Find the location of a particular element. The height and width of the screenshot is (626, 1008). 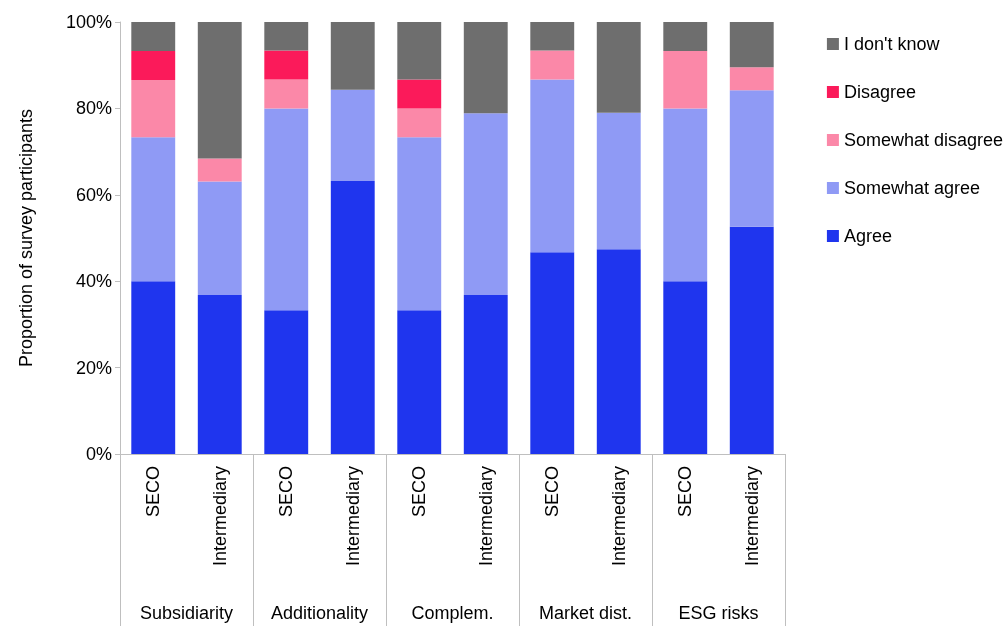

text: Subsidiarity is located at coordinates (186, 613).